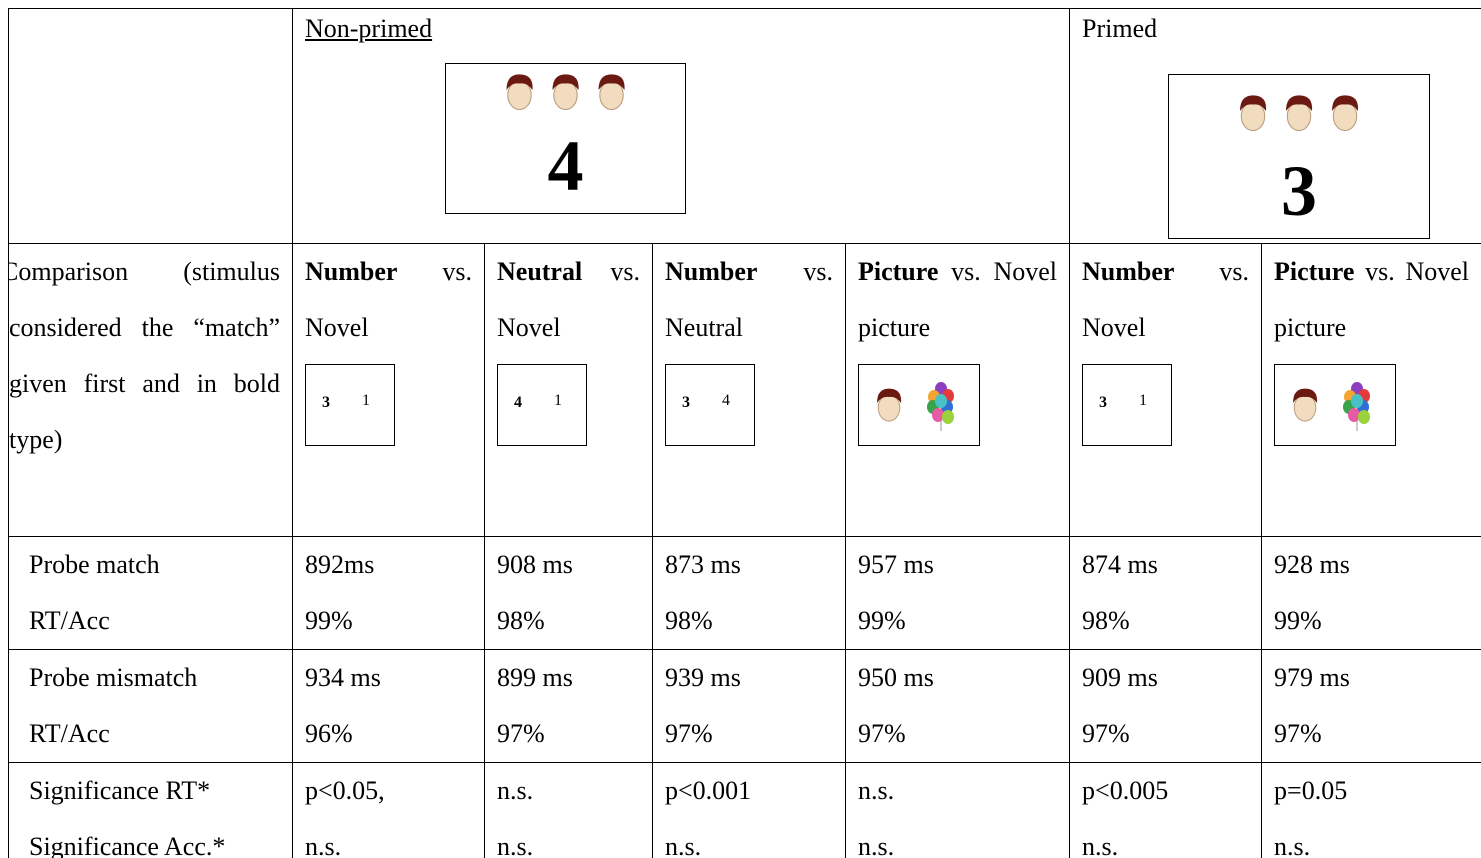  What do you see at coordinates (1371, 706) in the screenshot?
I see `data-cell: 979 ms 97%` at bounding box center [1371, 706].